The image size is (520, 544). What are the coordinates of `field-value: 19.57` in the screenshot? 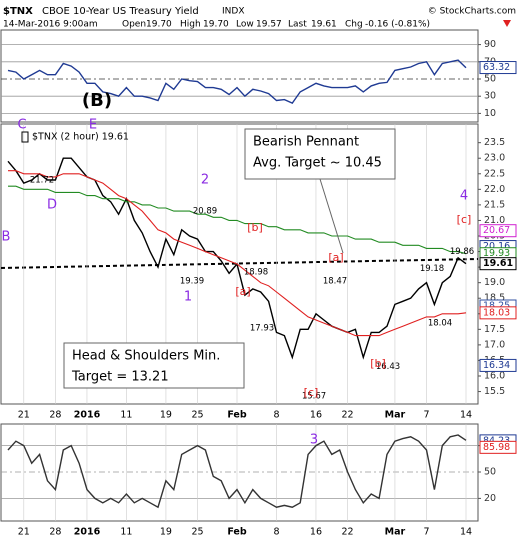 It's located at (269, 25).